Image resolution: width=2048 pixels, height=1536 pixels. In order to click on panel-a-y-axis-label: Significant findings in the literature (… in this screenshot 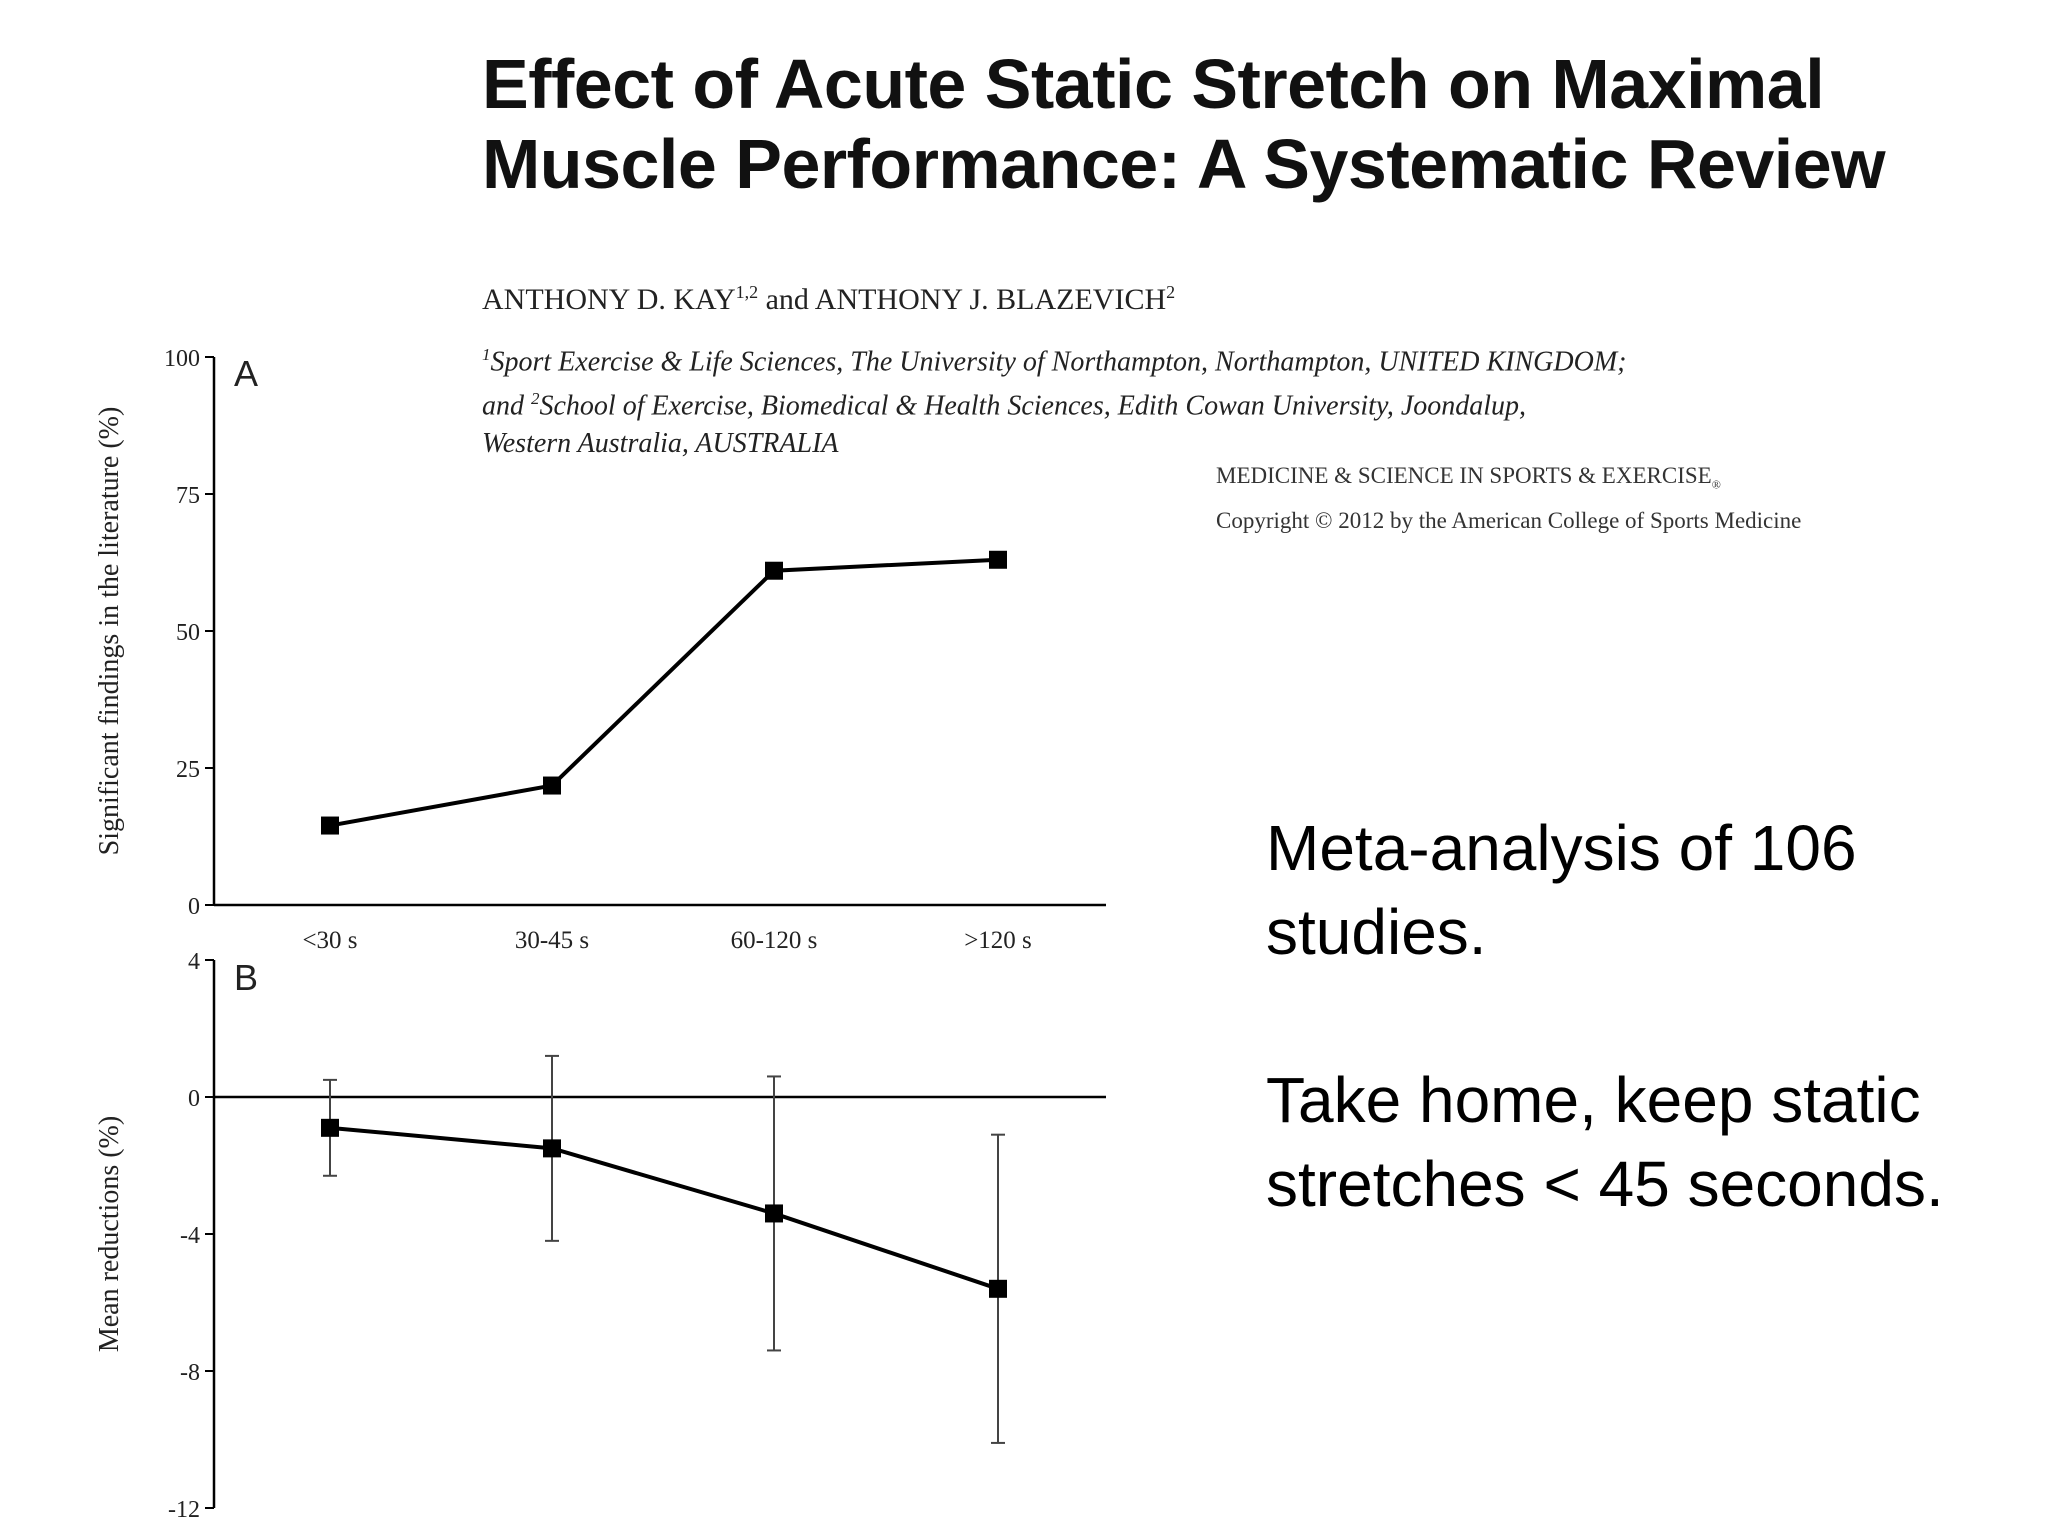, I will do `click(109, 631)`.